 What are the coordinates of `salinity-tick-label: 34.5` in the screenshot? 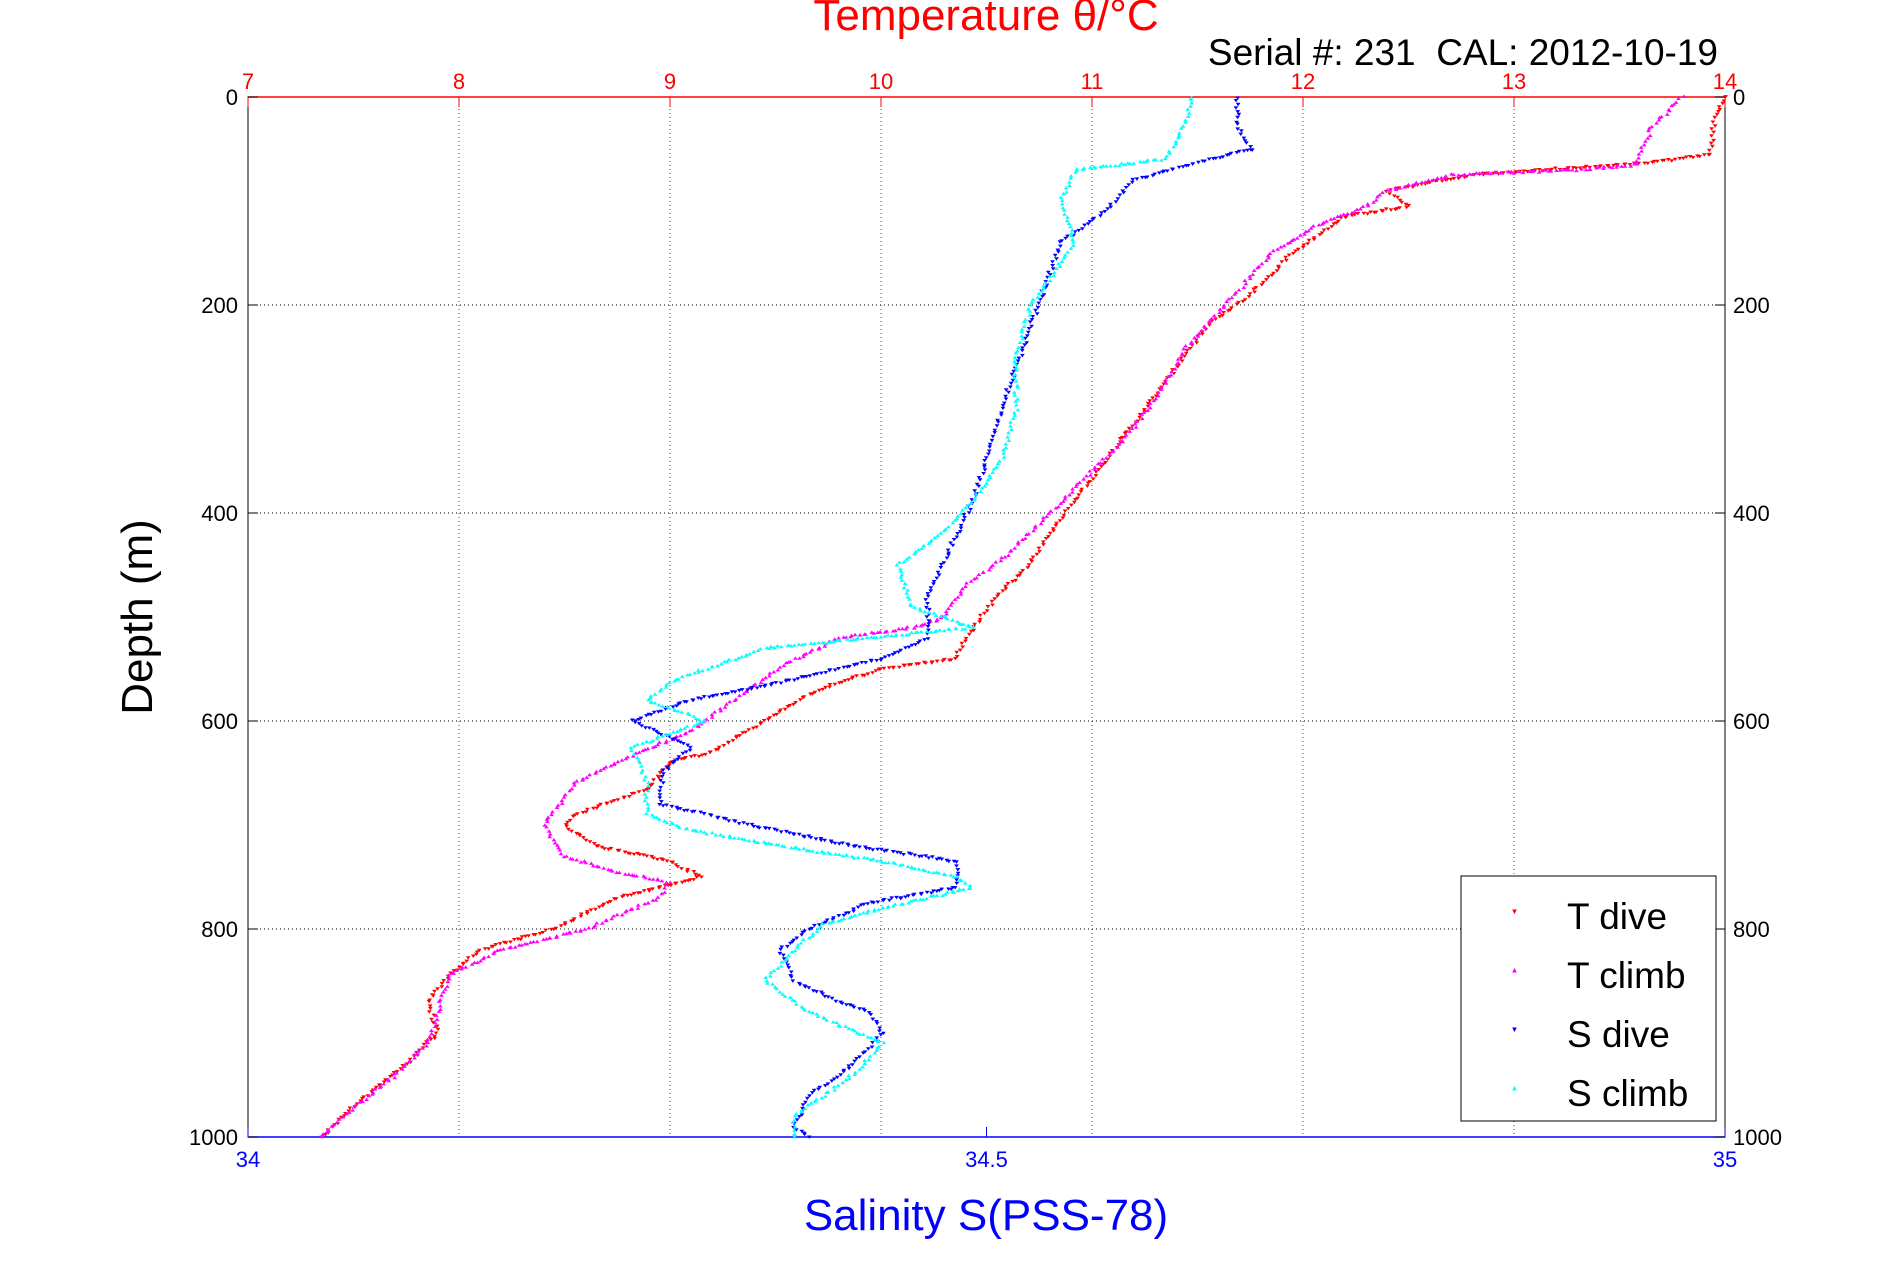 It's located at (986, 1159).